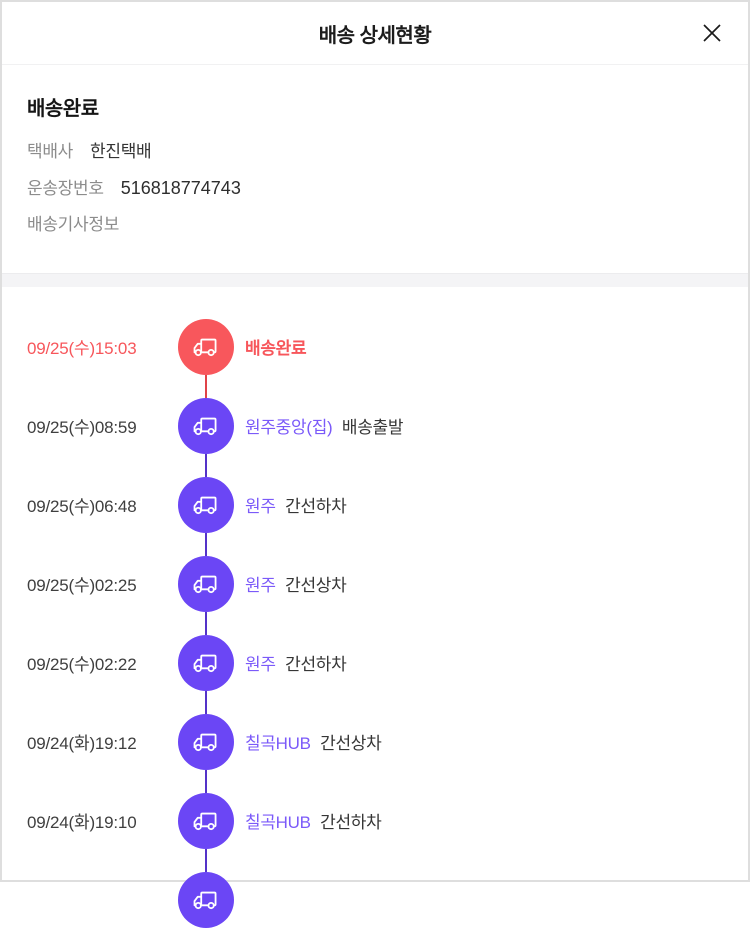  What do you see at coordinates (82, 664) in the screenshot?
I see `timeline-date: 09/25(수)02:22` at bounding box center [82, 664].